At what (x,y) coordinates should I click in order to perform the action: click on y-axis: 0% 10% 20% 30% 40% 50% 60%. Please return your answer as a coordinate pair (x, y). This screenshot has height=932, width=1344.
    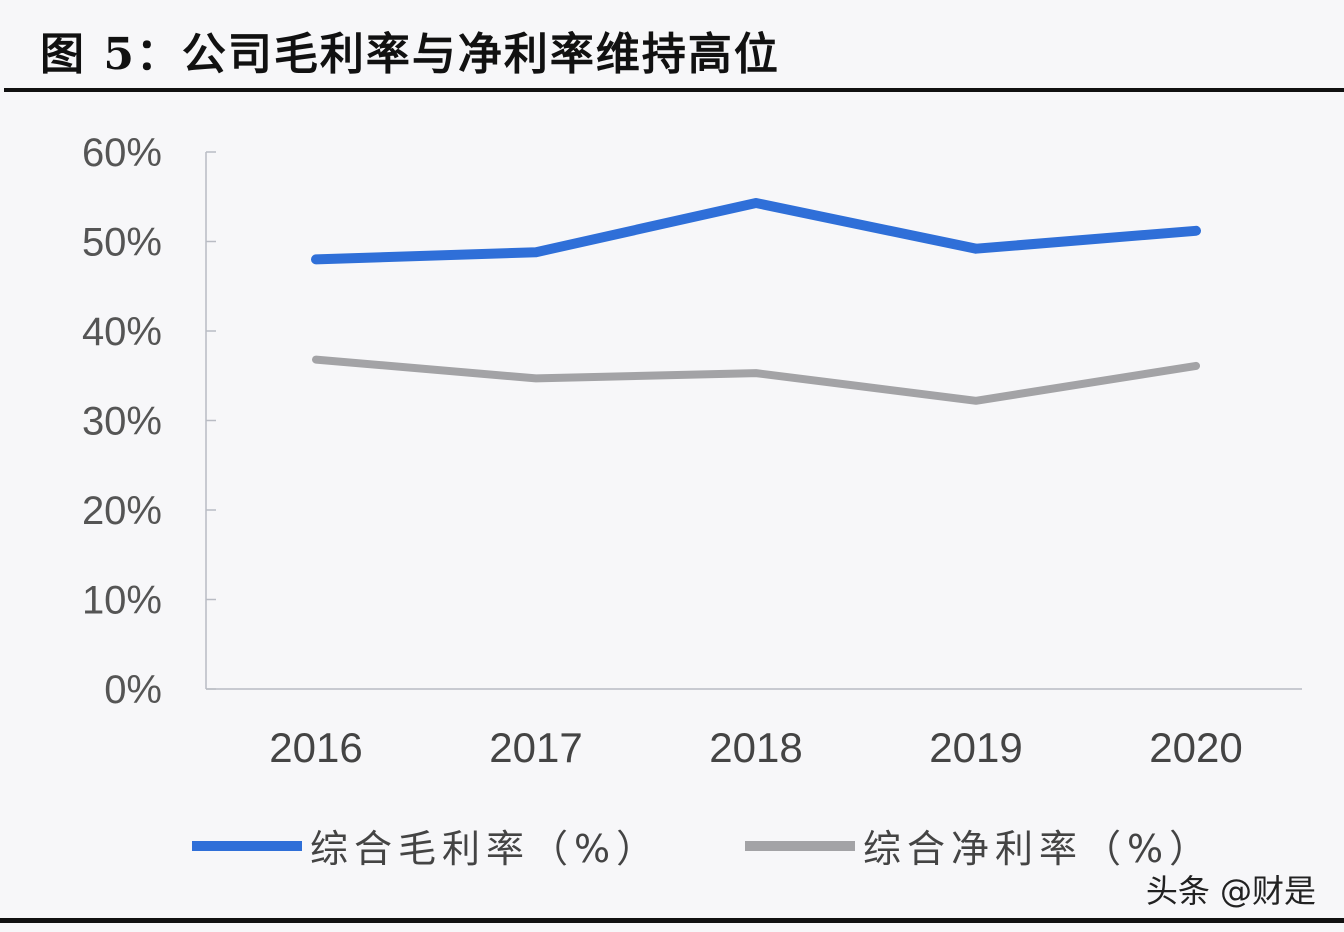
    Looking at the image, I should click on (149, 421).